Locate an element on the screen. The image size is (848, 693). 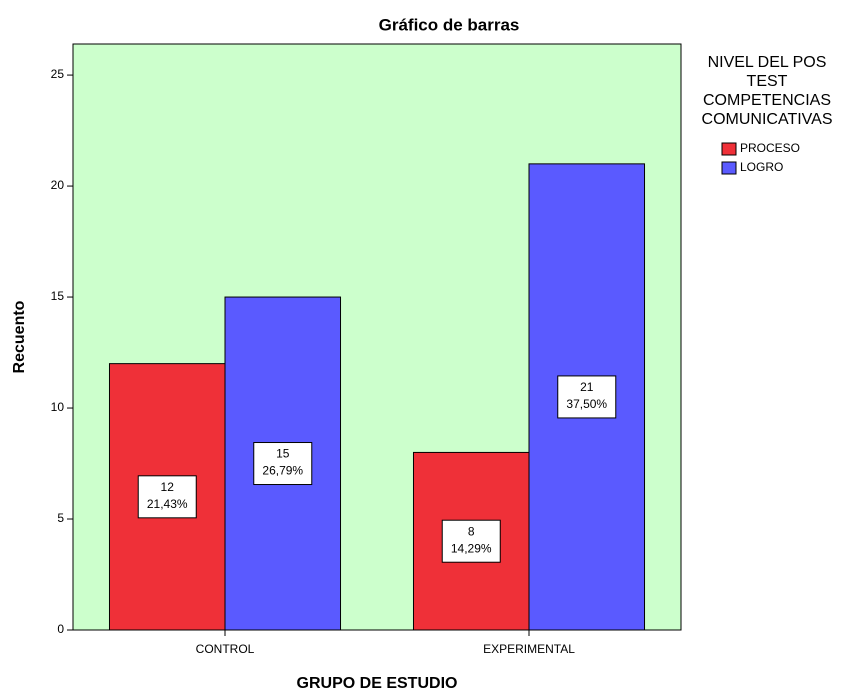
value-label: 12 is located at coordinates (168, 487).